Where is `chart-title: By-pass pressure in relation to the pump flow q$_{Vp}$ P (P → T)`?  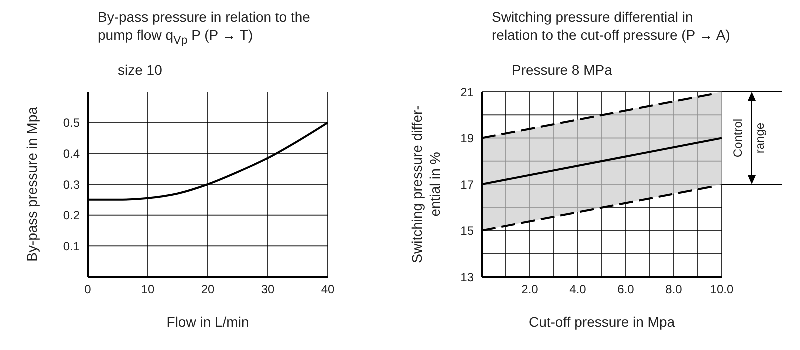
chart-title: By-pass pressure in relation to the pump flow q$_{Vp}$ P (P → T) is located at coordinates (205, 28).